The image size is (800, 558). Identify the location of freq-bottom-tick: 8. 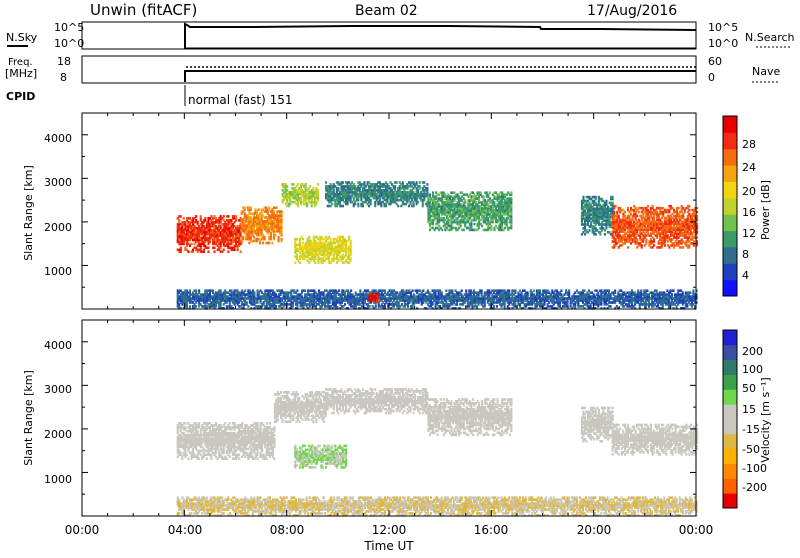
(63, 77).